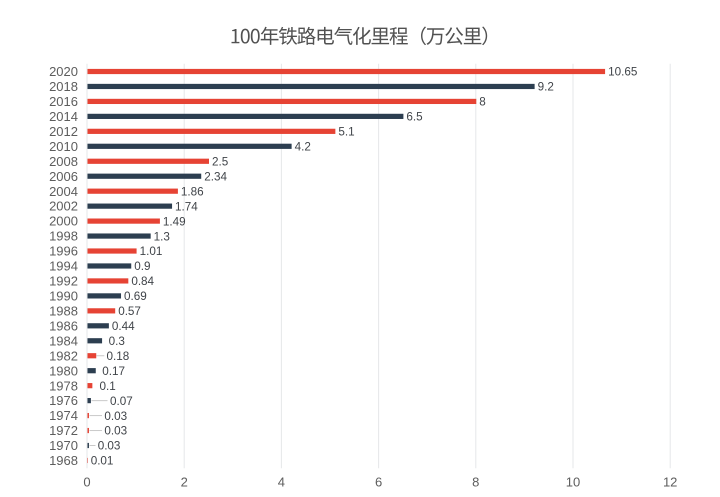  What do you see at coordinates (174, 221) in the screenshot?
I see `svg-text: 1.49` at bounding box center [174, 221].